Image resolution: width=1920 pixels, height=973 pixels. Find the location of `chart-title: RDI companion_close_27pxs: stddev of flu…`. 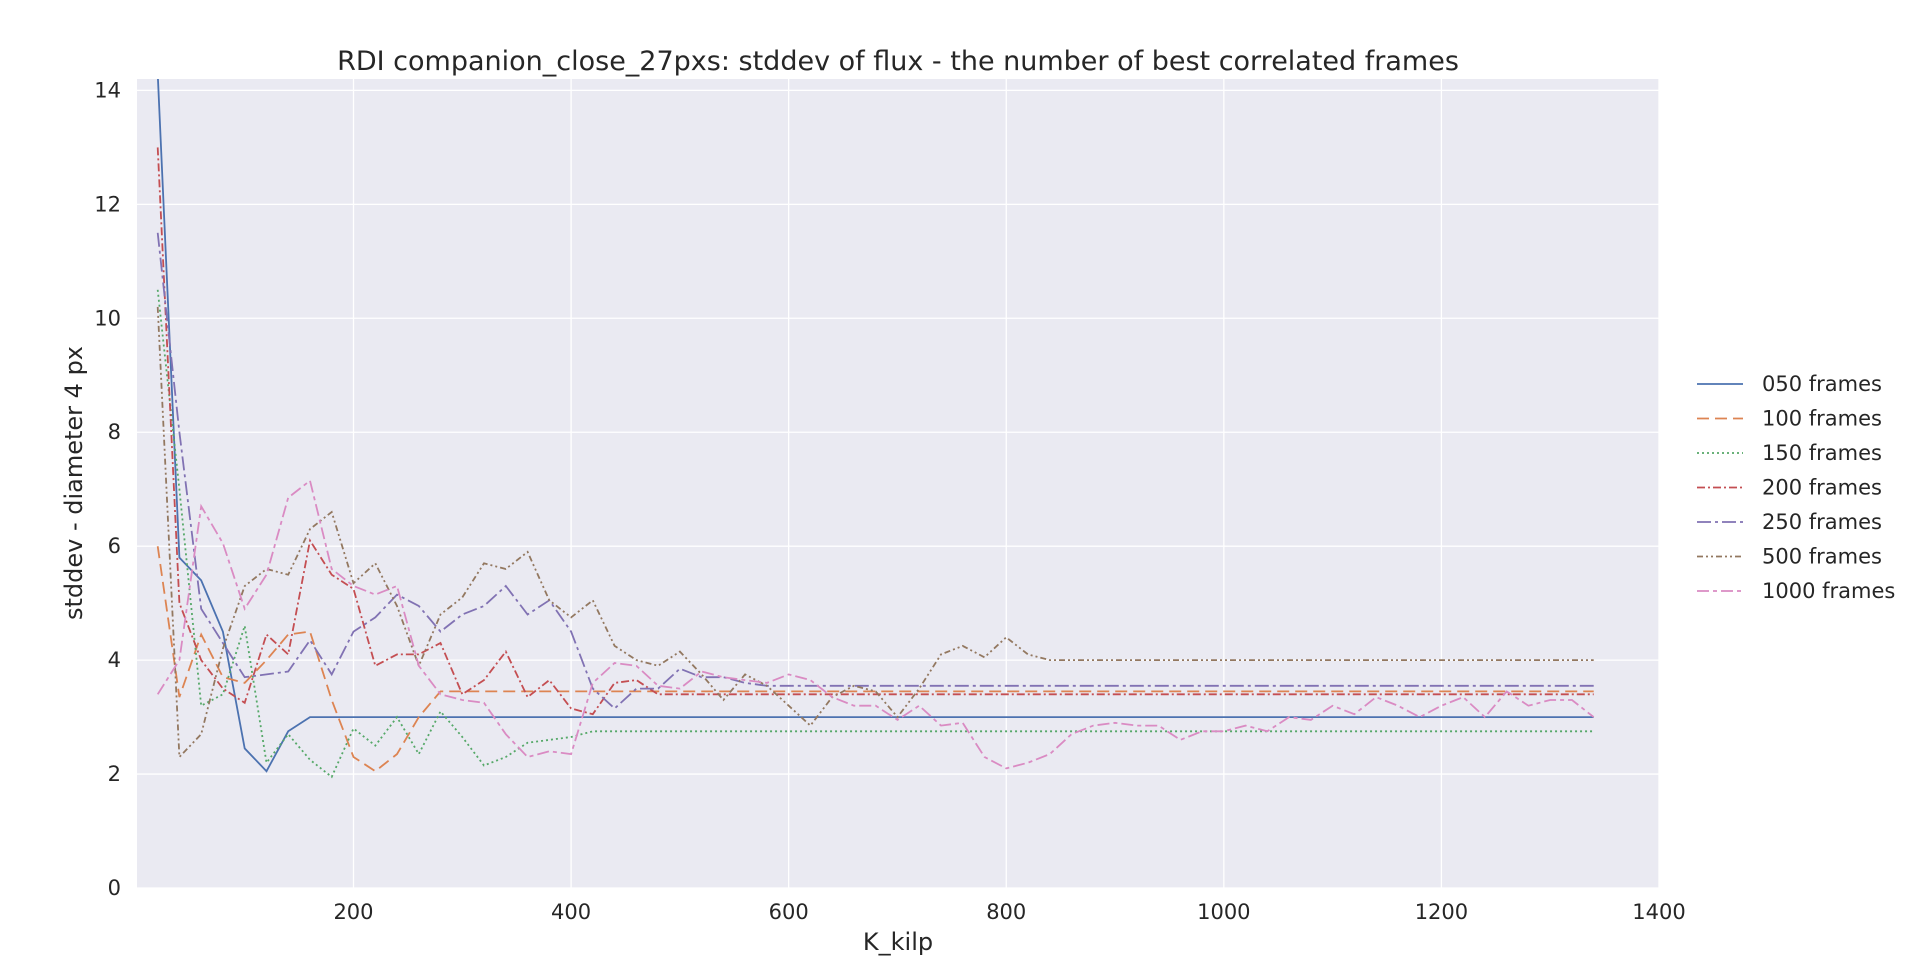

chart-title: RDI companion_close_27pxs: stddev of flu… is located at coordinates (898, 61).